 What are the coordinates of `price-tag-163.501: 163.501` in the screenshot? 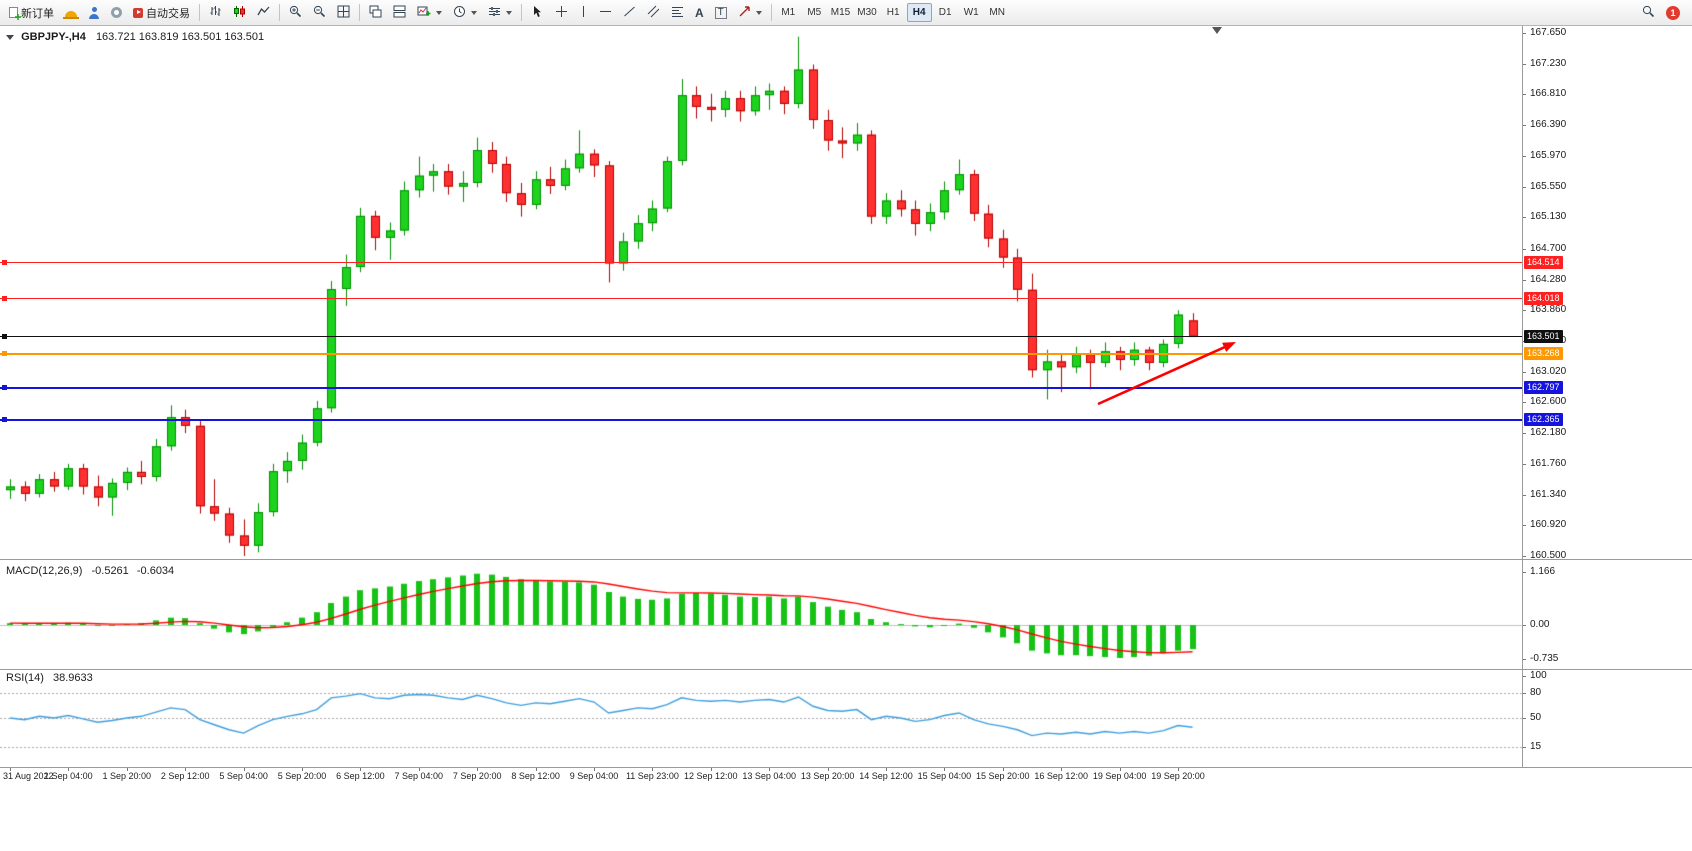 It's located at (1543, 336).